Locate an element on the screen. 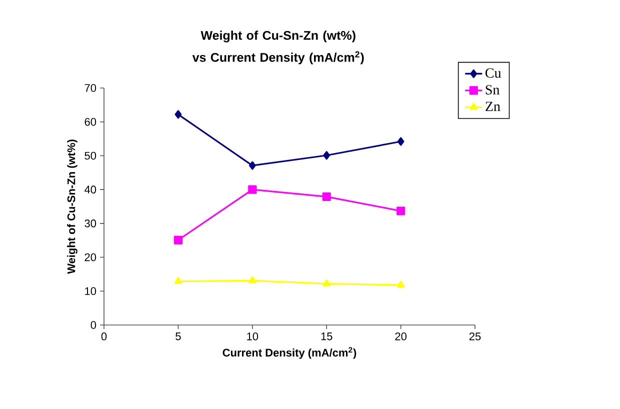  y-tick-label: 40 is located at coordinates (90, 190).